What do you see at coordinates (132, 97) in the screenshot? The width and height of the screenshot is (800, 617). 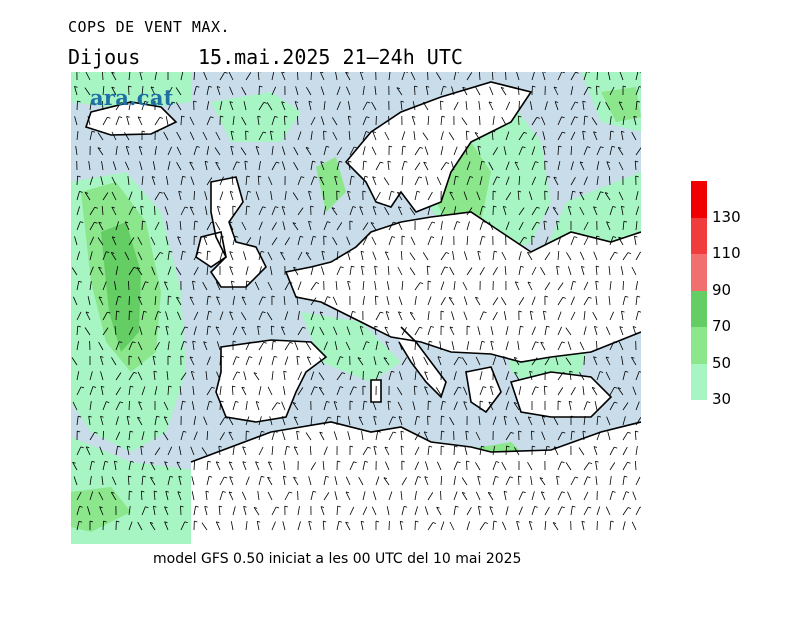 I see `aracat-logo: ara.cat` at bounding box center [132, 97].